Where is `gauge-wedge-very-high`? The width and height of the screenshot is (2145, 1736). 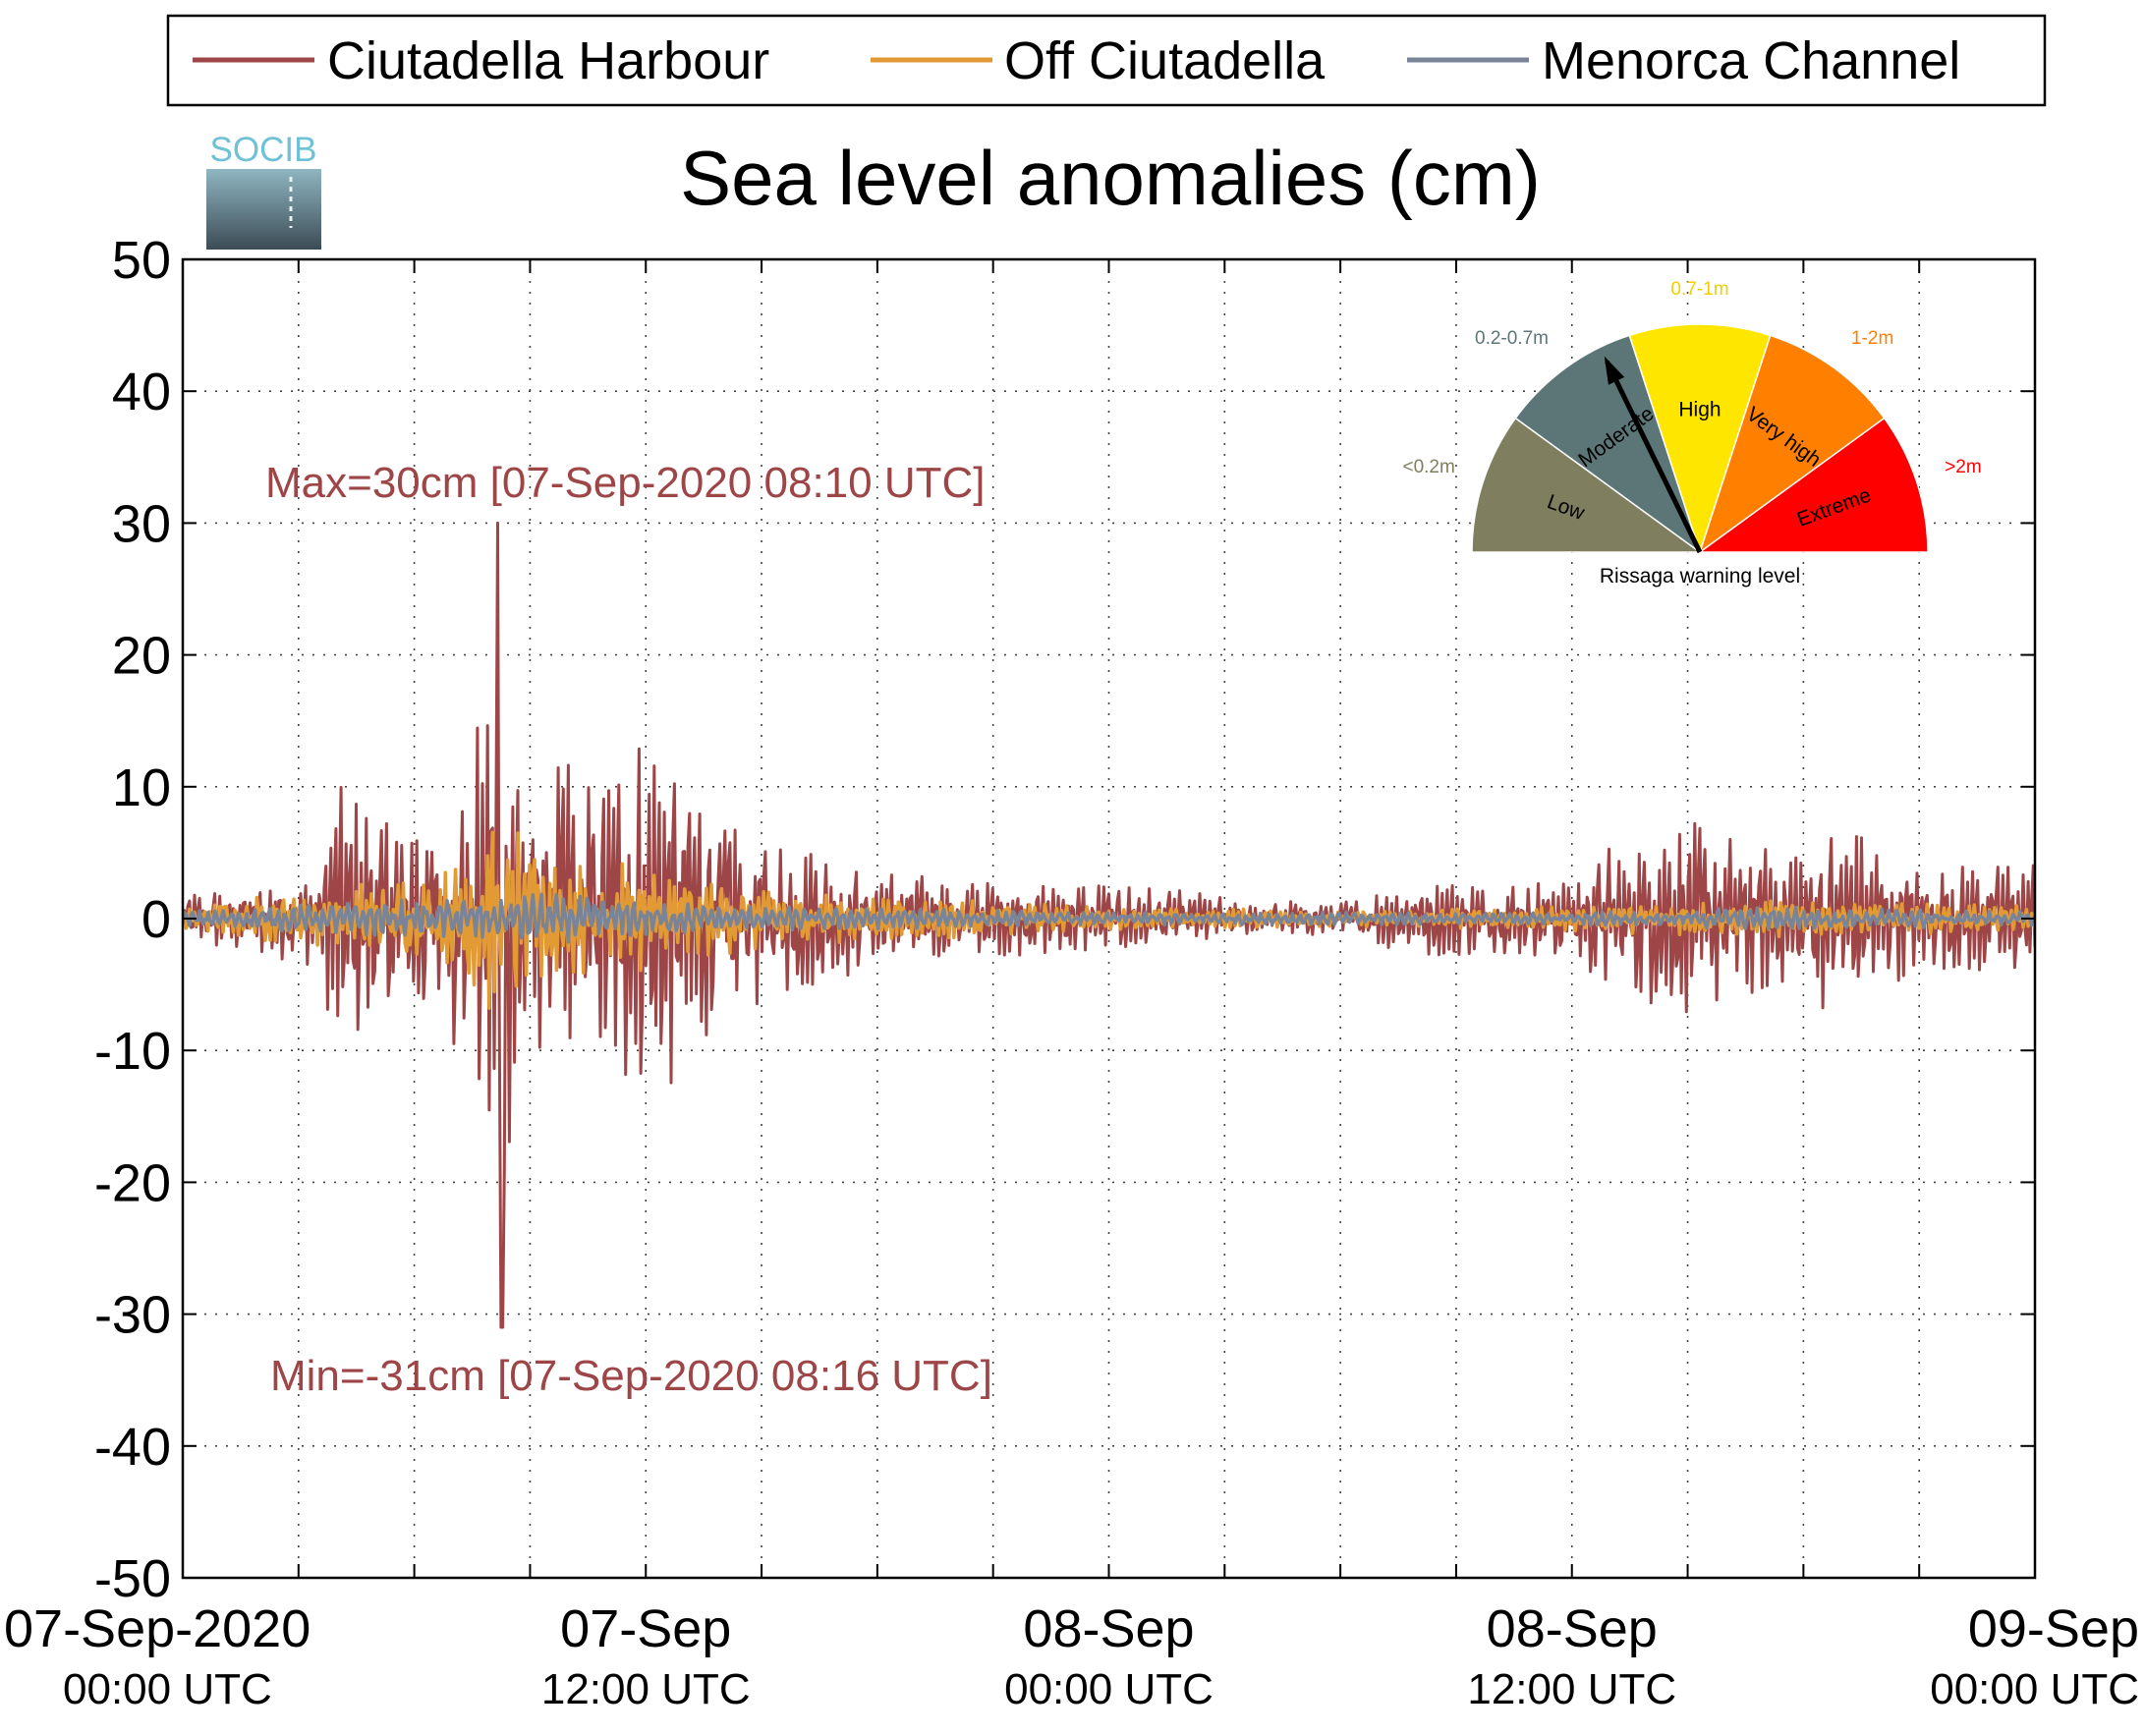
gauge-wedge-very-high is located at coordinates (1792, 444).